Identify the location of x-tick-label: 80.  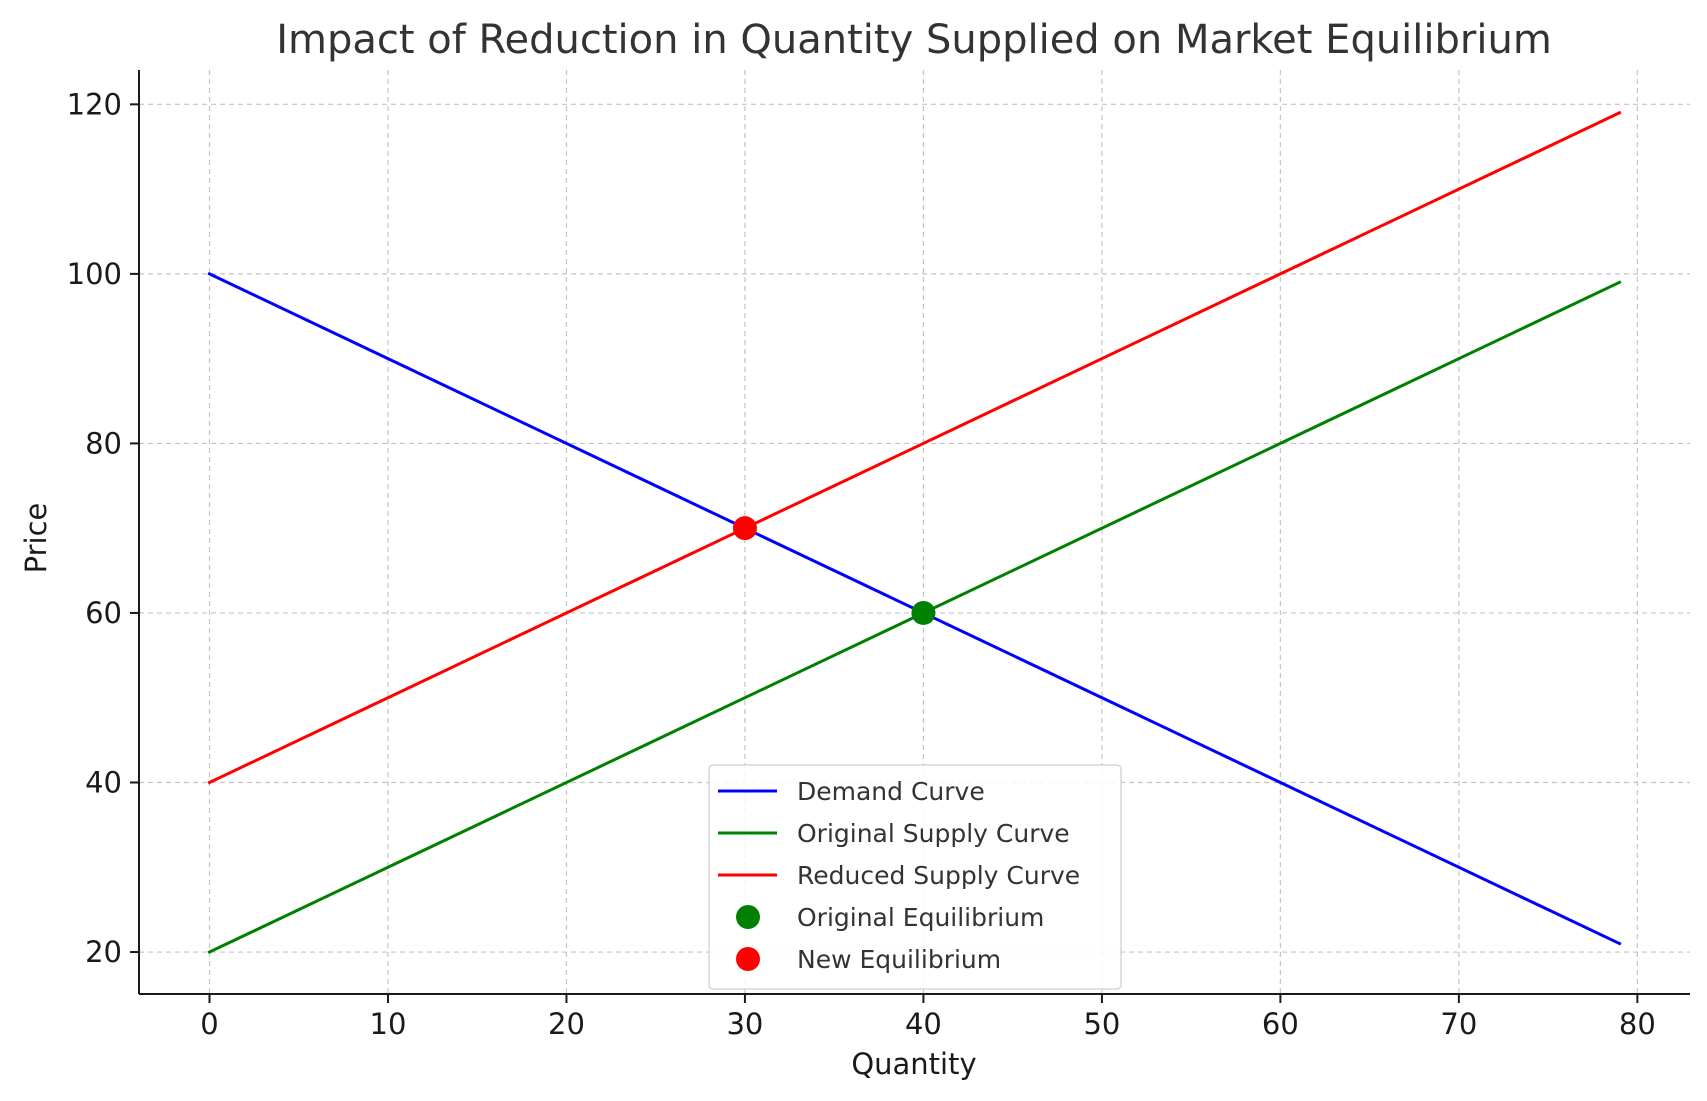
(1637, 1024).